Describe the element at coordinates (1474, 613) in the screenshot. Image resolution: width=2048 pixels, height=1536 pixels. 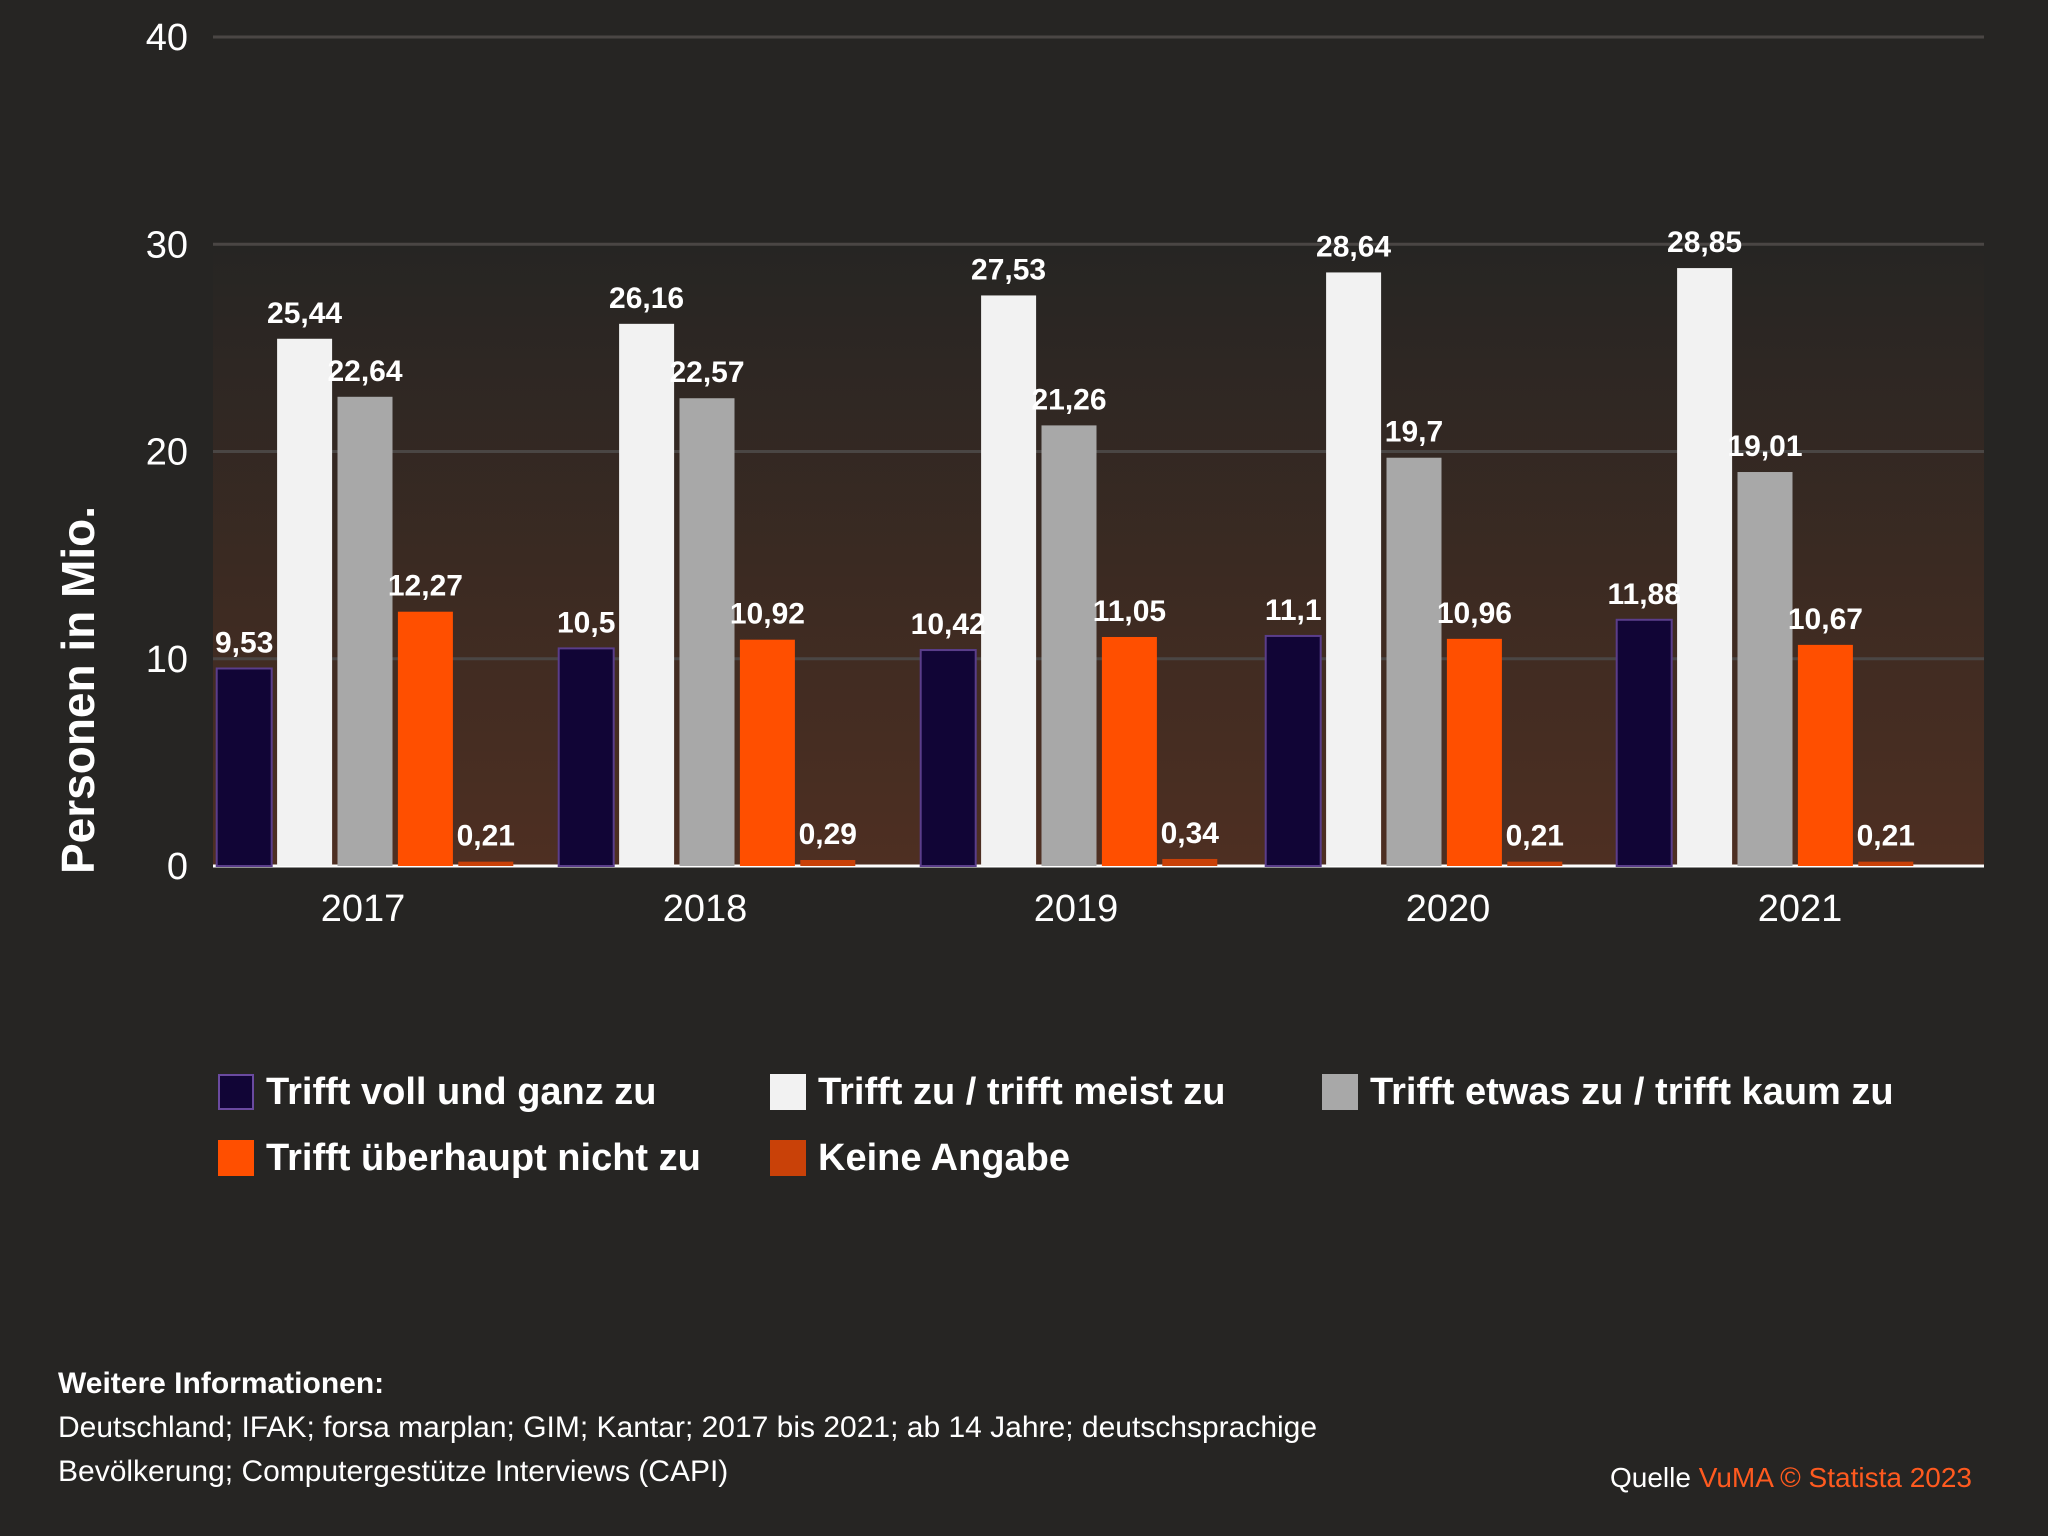
I see `data-label-2020-series-4: 10,96` at that location.